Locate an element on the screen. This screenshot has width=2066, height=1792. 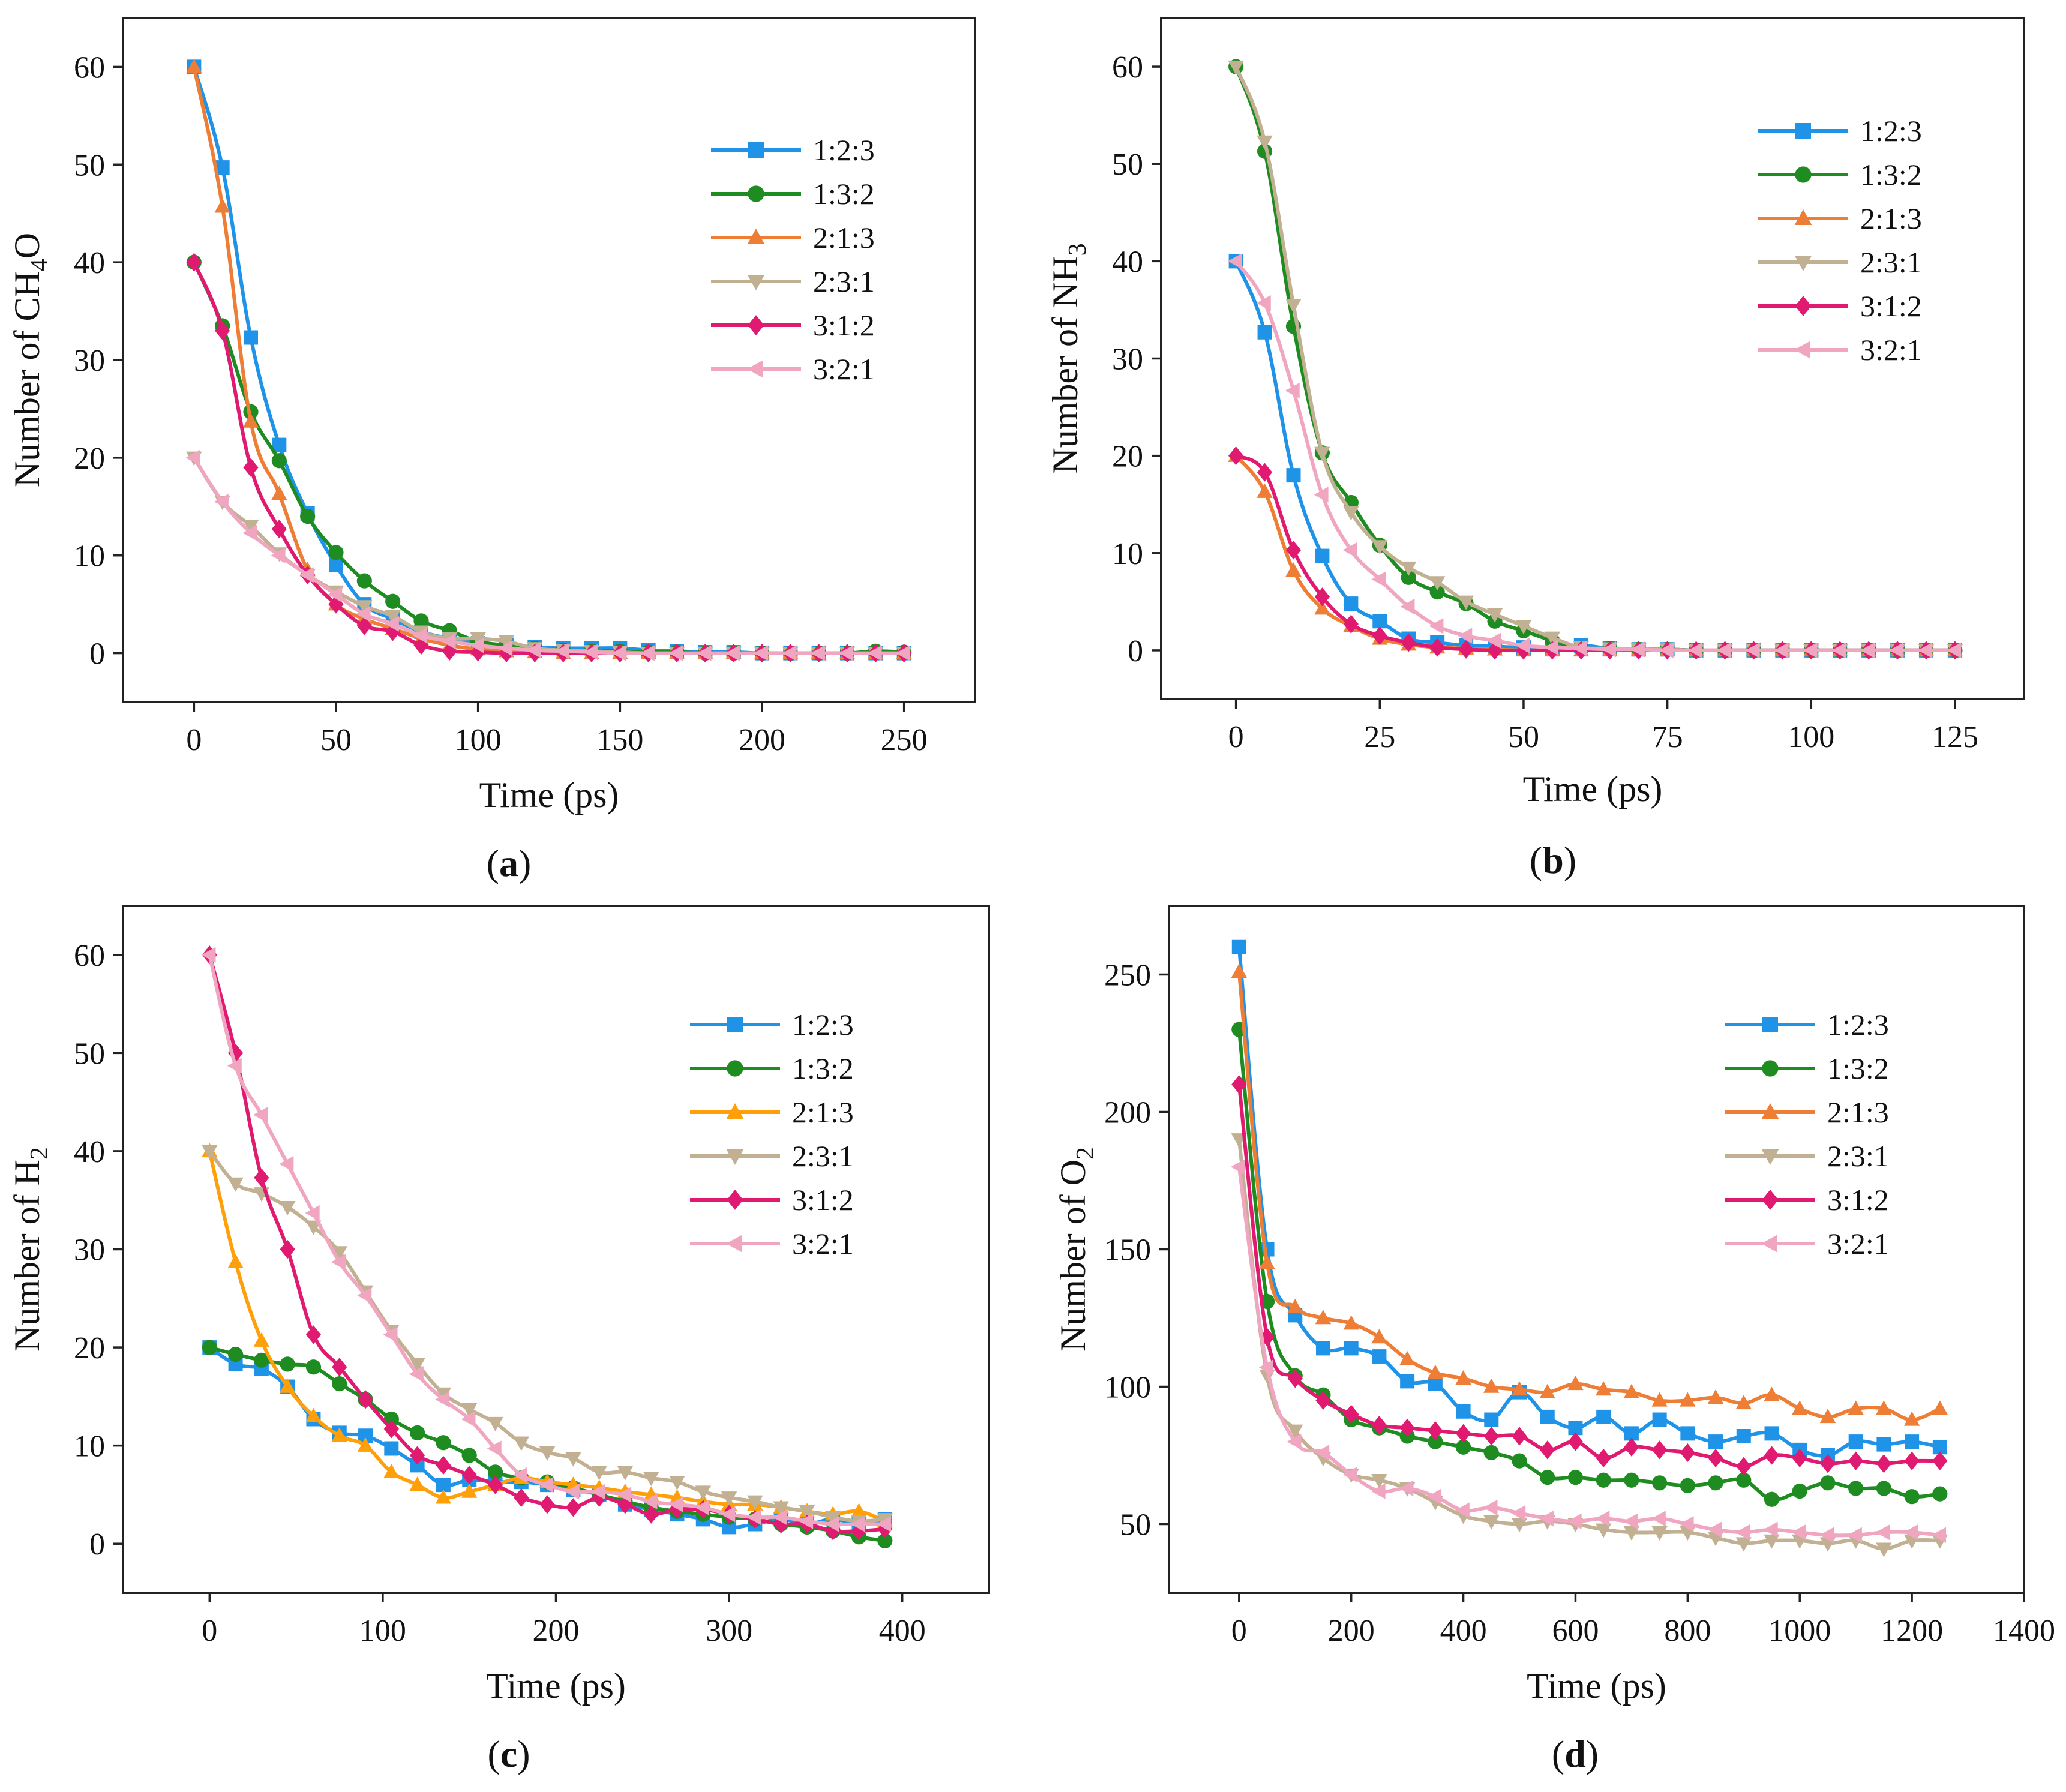
legend-entry: 3:2:1 is located at coordinates (793, 369).